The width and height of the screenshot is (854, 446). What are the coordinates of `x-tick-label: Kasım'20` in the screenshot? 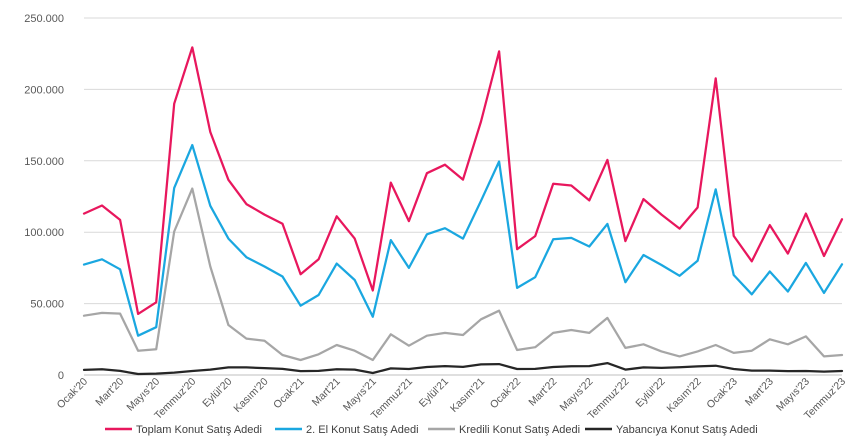 It's located at (250, 395).